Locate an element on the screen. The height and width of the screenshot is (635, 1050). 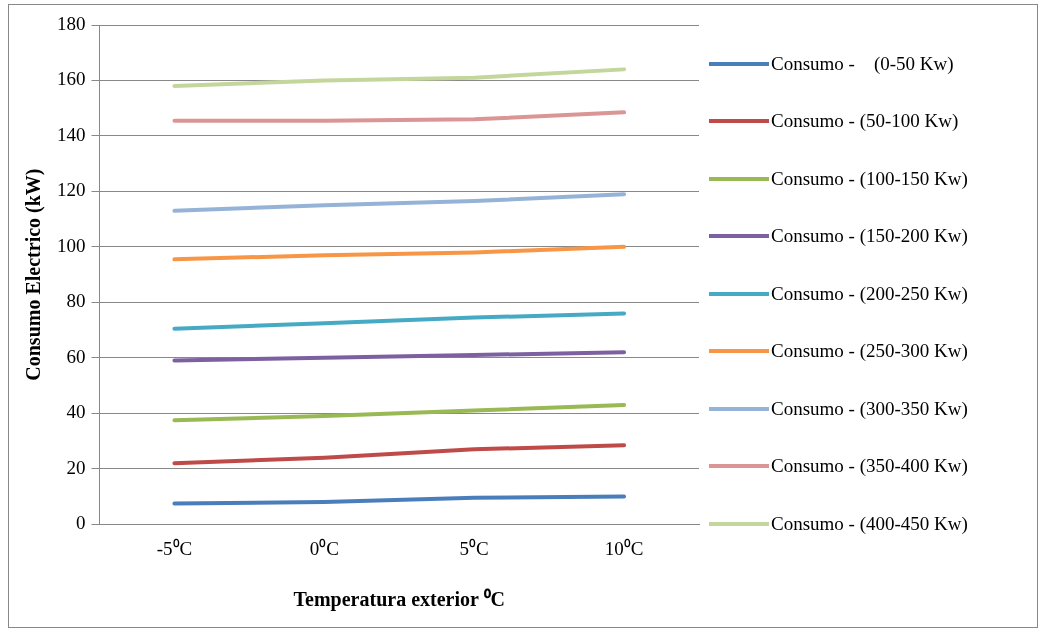
legend-label: Consumo - (200-250 Kw) is located at coordinates (869, 293).